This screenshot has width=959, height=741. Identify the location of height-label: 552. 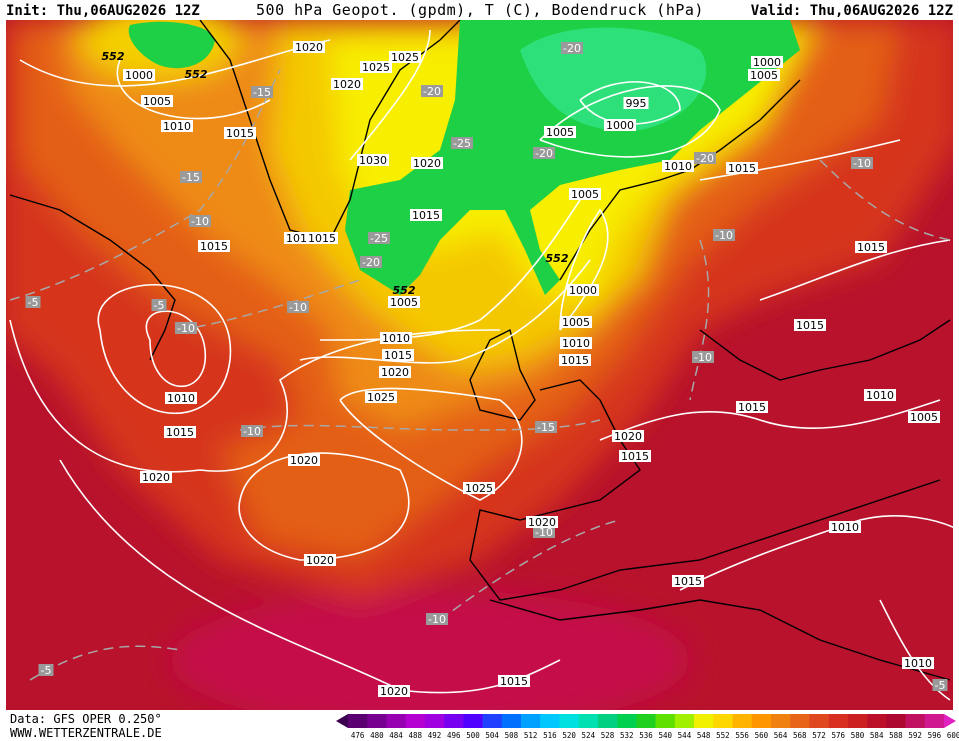
(557, 258).